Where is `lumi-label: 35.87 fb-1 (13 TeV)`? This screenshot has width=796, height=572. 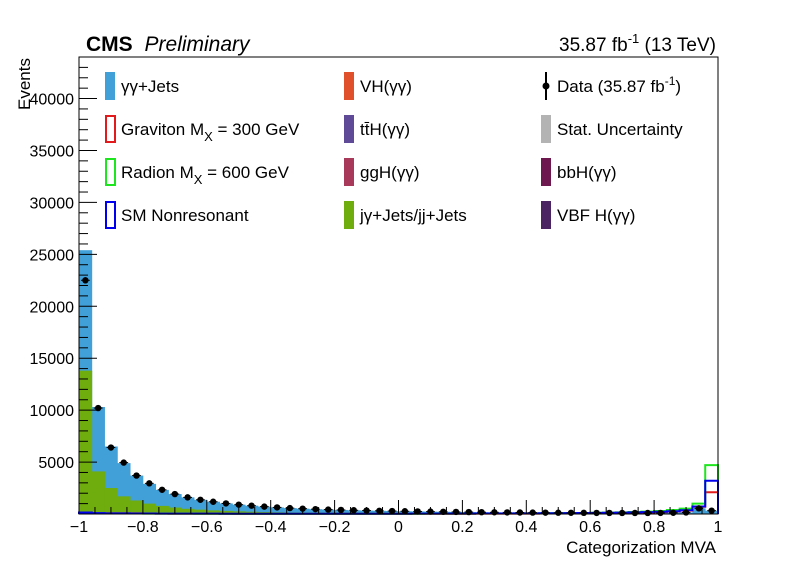
lumi-label: 35.87 fb-1 (13 TeV) is located at coordinates (637, 43).